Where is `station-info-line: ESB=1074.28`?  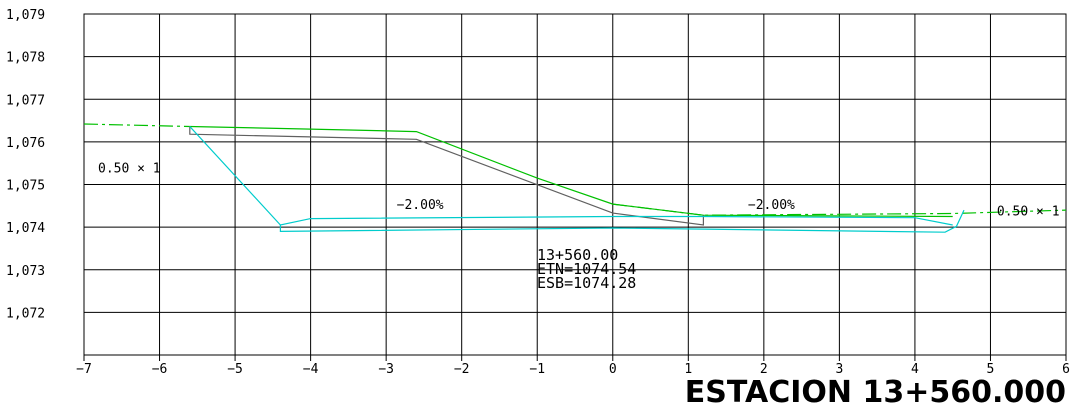
station-info-line: ESB=1074.28 is located at coordinates (586, 283).